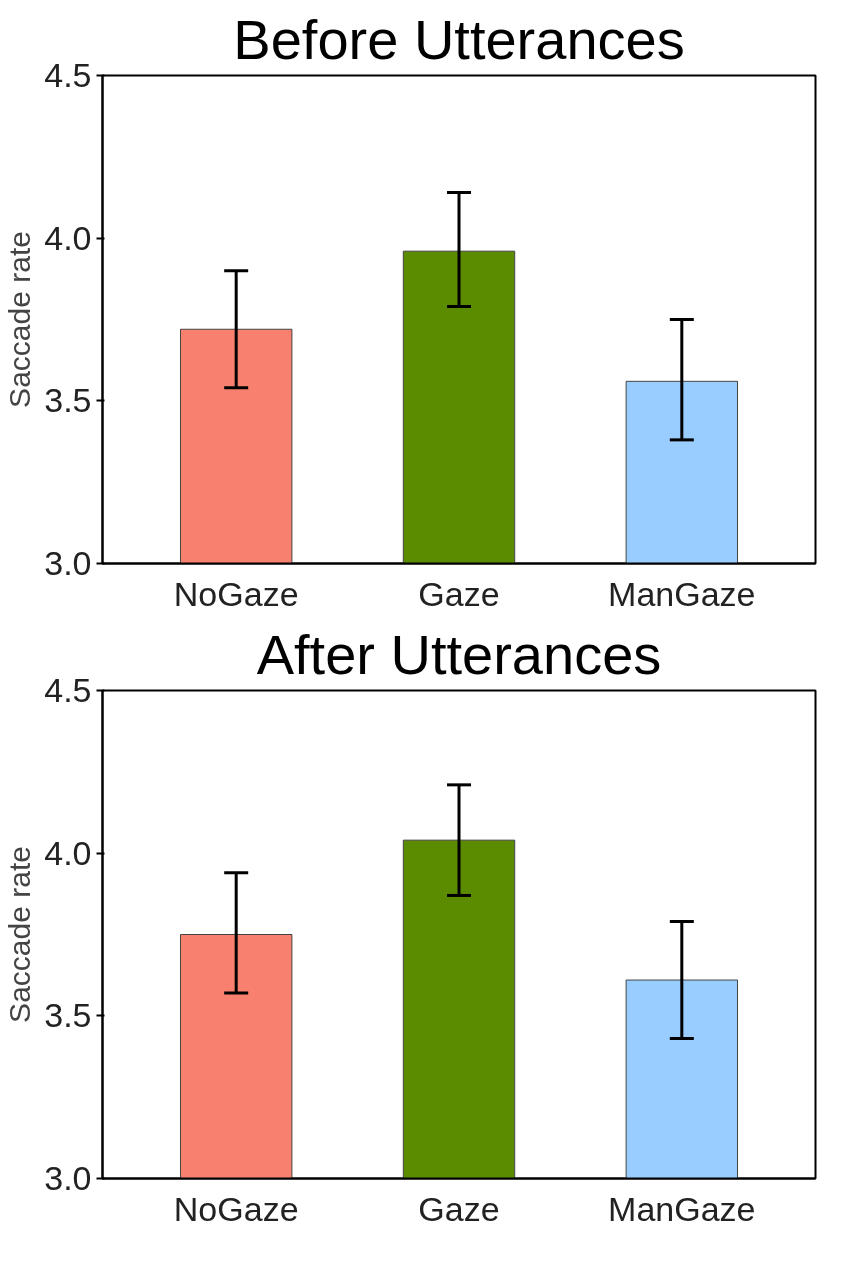  Describe the element at coordinates (459, 39) in the screenshot. I see `chart-title: Before Utterances` at that location.